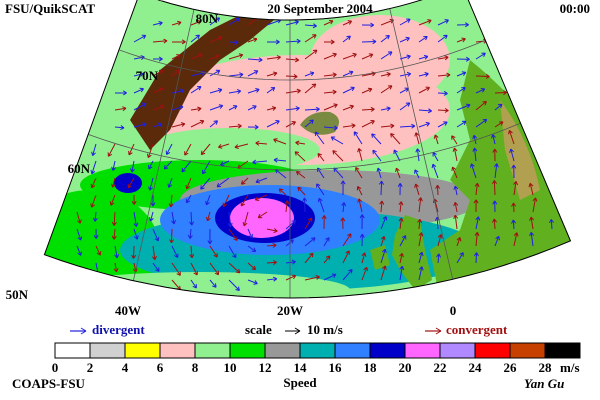 The height and width of the screenshot is (400, 600). Describe the element at coordinates (438, 331) in the screenshot. I see `legend-arrowhead` at that location.